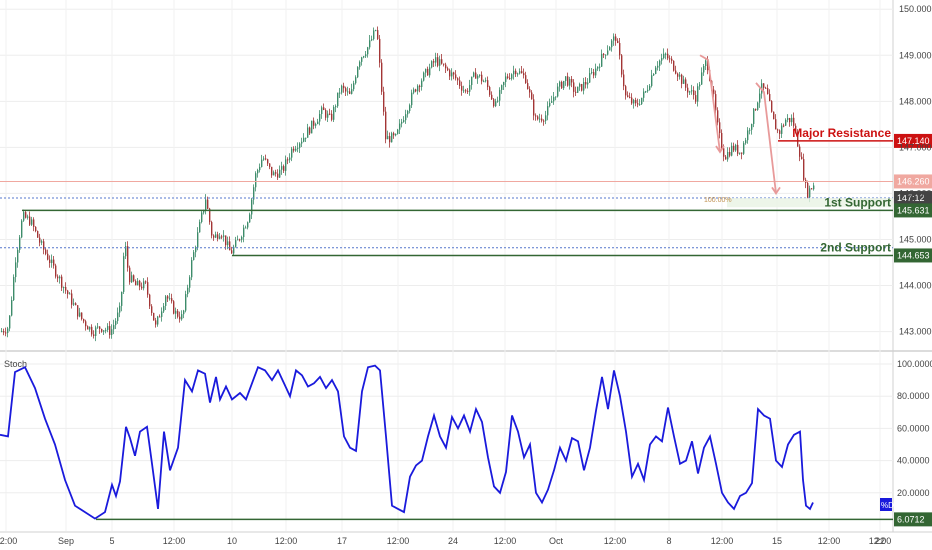 The height and width of the screenshot is (550, 932). Describe the element at coordinates (913, 141) in the screenshot. I see `level-price-badge-label: 147.140` at that location.